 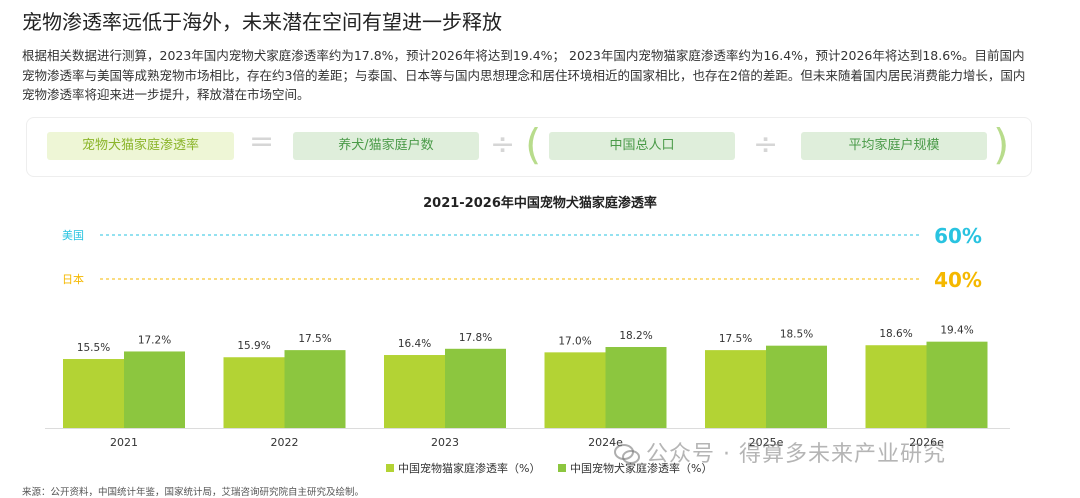 I want to click on data-label-dog-2026e: 19.4%, so click(x=956, y=331).